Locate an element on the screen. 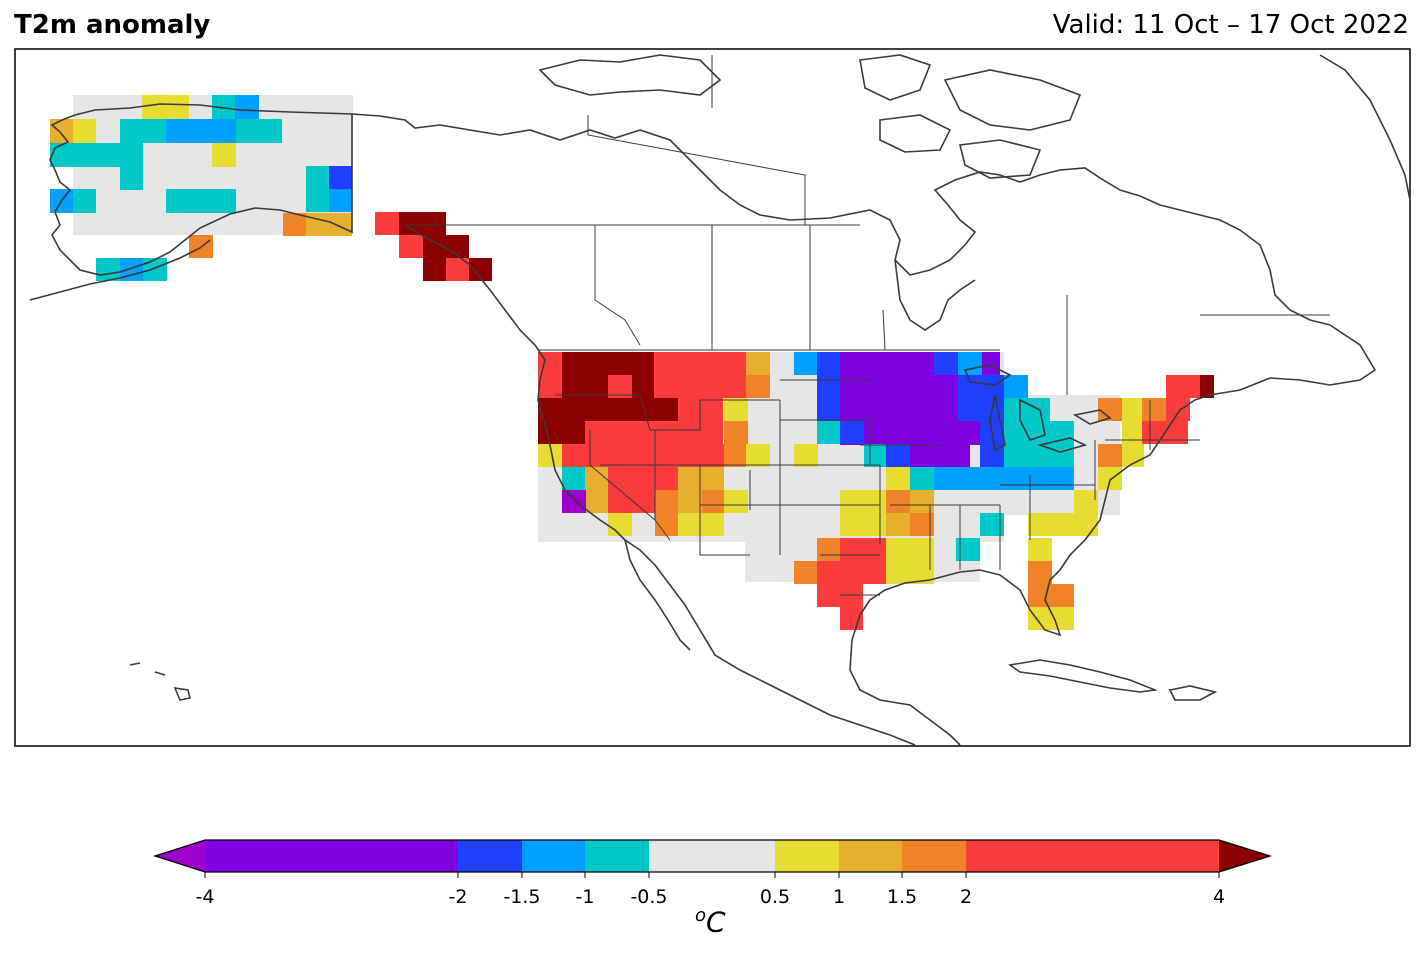 This screenshot has width=1425, height=959. colorbar-tick-label: -1 is located at coordinates (585, 897).